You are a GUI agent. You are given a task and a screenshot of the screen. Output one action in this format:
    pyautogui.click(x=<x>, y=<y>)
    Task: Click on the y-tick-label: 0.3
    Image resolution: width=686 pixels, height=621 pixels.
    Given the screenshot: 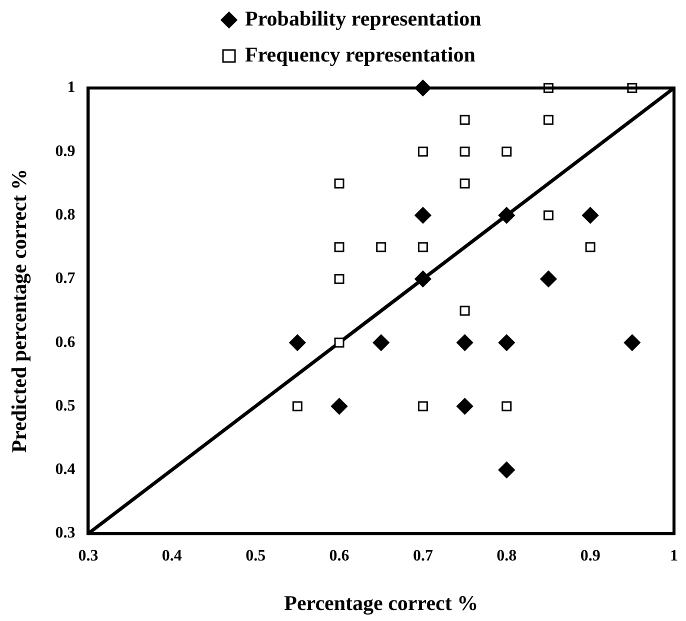 What is the action you would take?
    pyautogui.click(x=65, y=533)
    